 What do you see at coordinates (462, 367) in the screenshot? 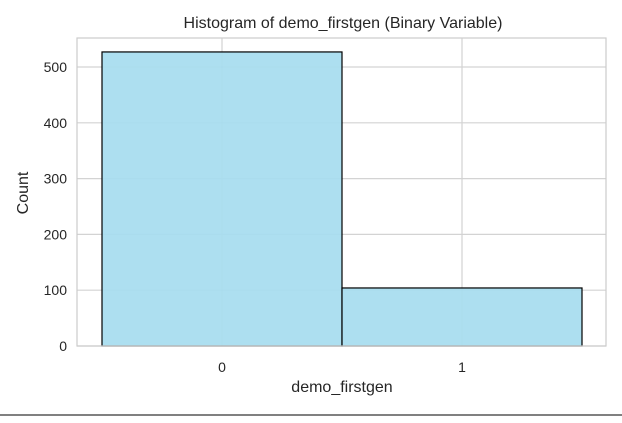
I see `x-tick-label: 1` at bounding box center [462, 367].